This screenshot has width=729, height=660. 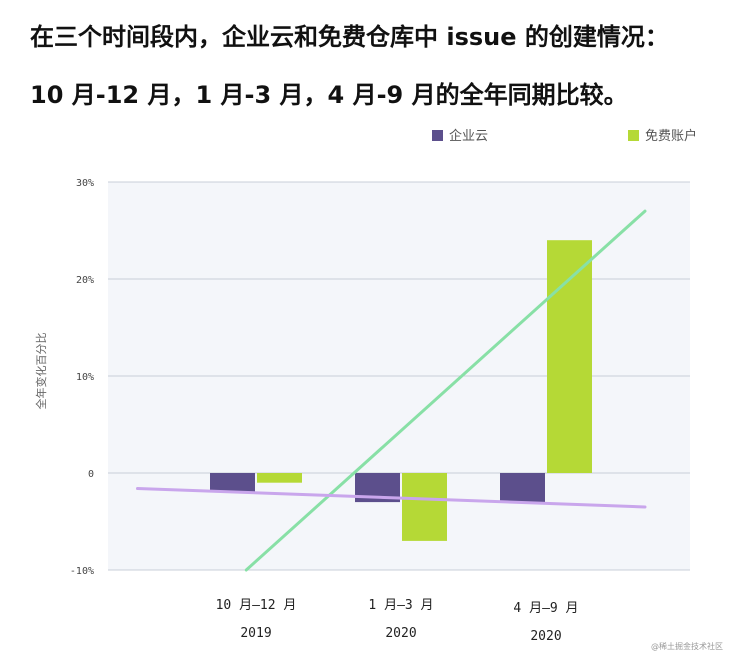 What do you see at coordinates (91, 474) in the screenshot?
I see `y-tick-label: 0` at bounding box center [91, 474].